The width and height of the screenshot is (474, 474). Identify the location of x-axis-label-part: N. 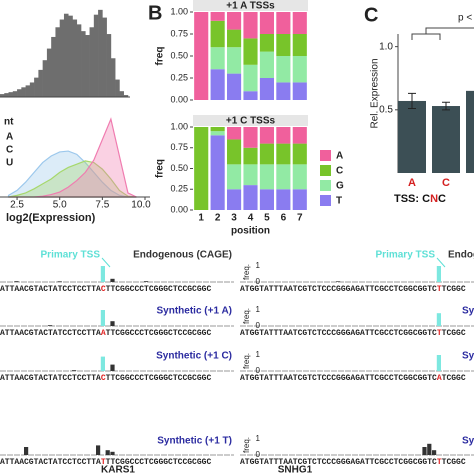
(434, 199).